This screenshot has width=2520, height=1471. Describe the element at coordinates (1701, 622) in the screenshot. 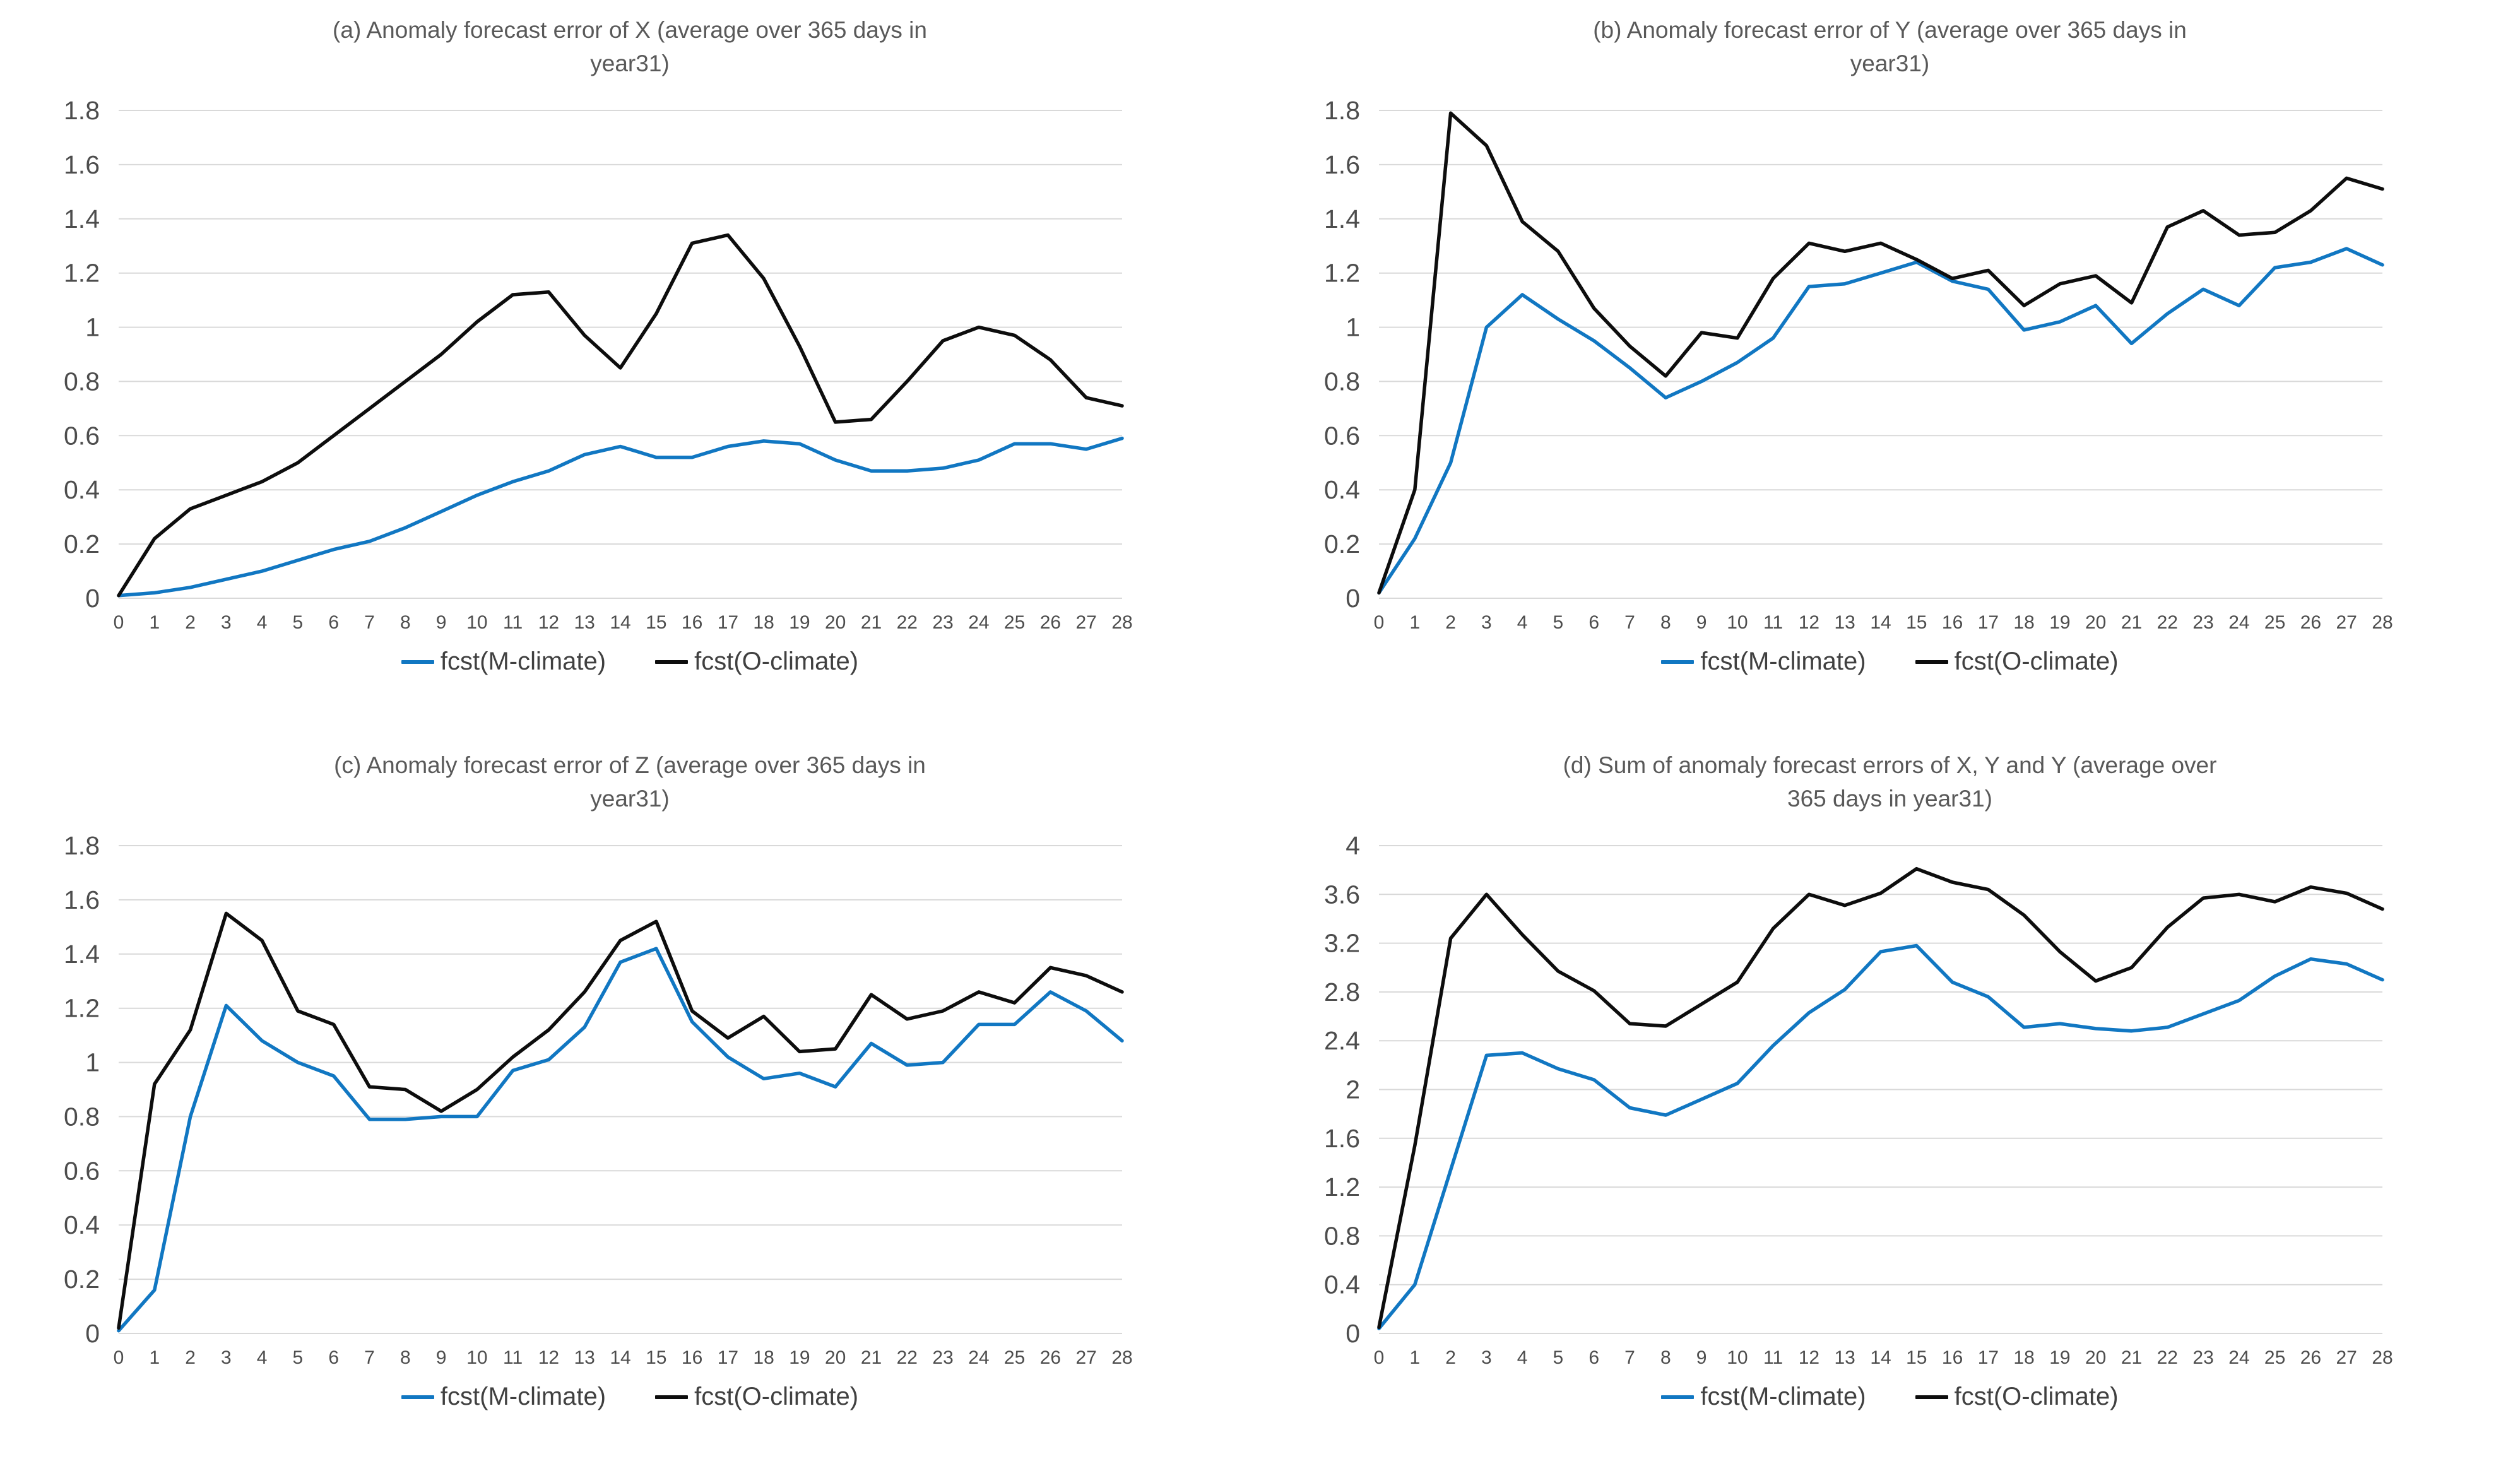

I see `x-tick-label: 9` at that location.